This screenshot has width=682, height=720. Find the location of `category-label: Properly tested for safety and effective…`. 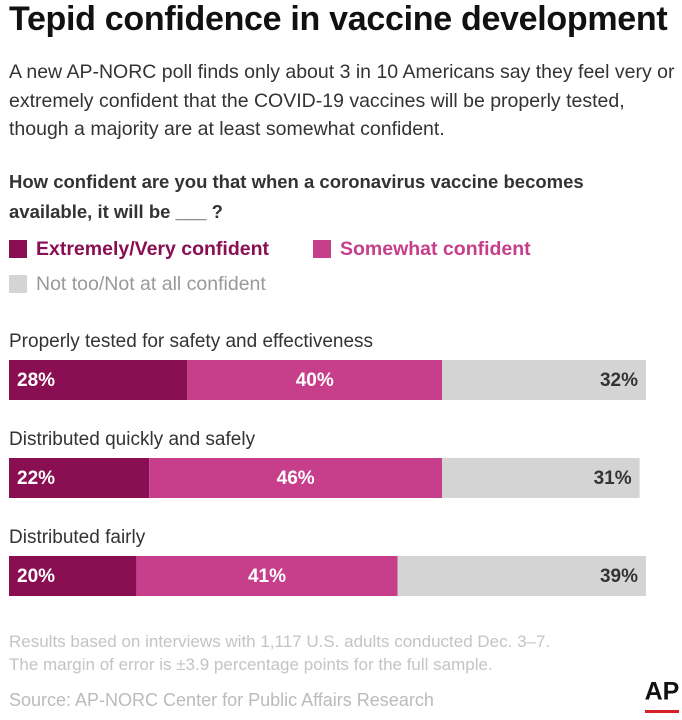

category-label: Properly tested for safety and effective… is located at coordinates (191, 341).